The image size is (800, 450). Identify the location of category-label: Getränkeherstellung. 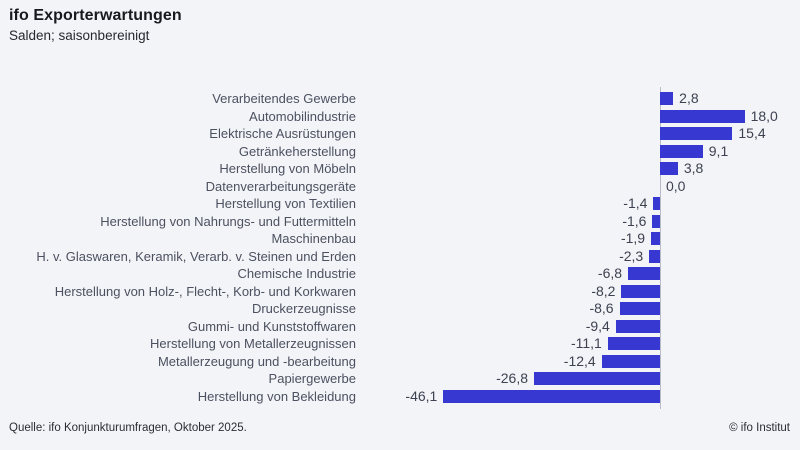
(297, 151).